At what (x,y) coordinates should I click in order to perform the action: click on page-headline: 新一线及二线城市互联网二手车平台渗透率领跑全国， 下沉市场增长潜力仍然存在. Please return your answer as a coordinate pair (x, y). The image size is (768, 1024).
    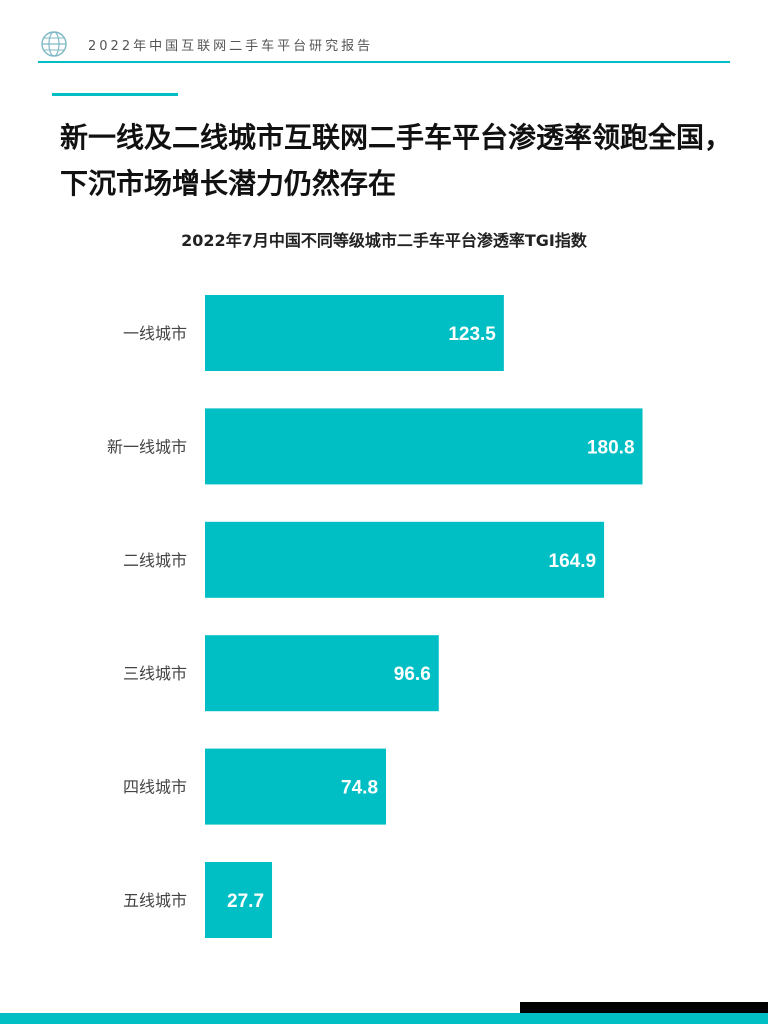
    Looking at the image, I should click on (400, 161).